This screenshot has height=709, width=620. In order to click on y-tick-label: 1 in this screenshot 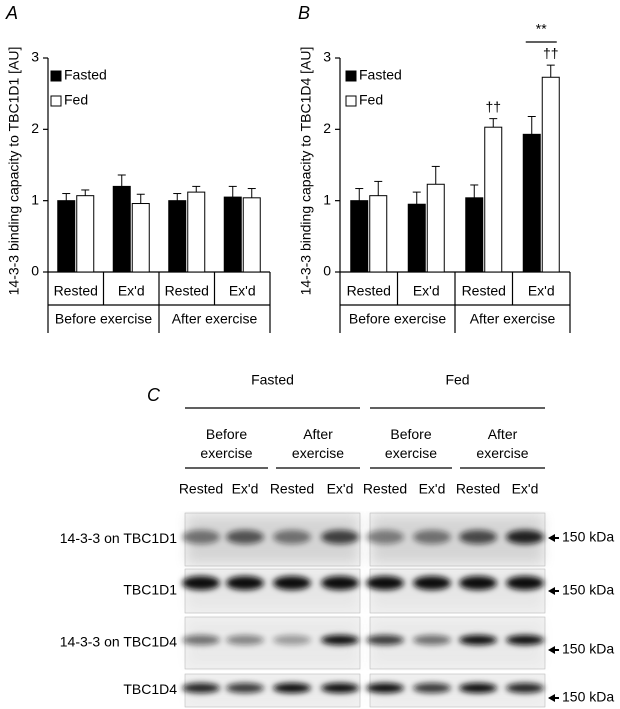, I will do `click(35, 199)`.